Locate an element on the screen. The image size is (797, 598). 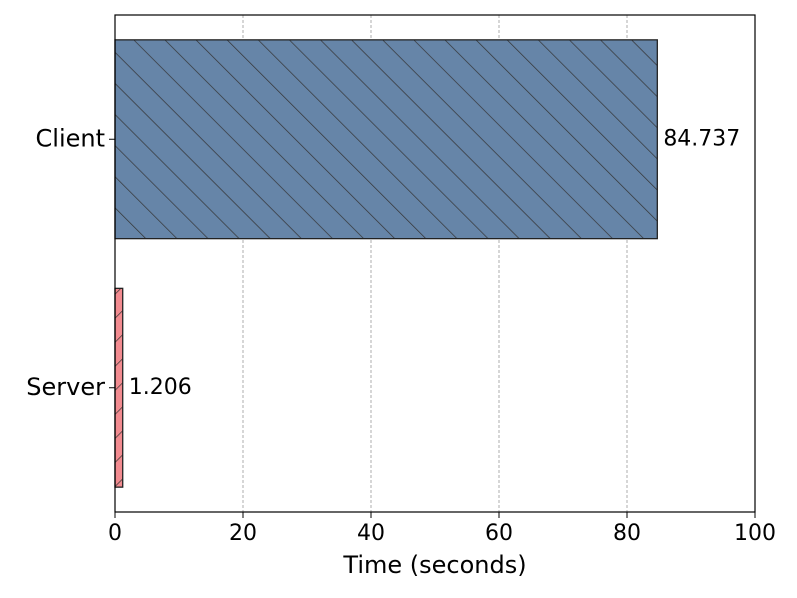
x-tick-label: 80 is located at coordinates (627, 533).